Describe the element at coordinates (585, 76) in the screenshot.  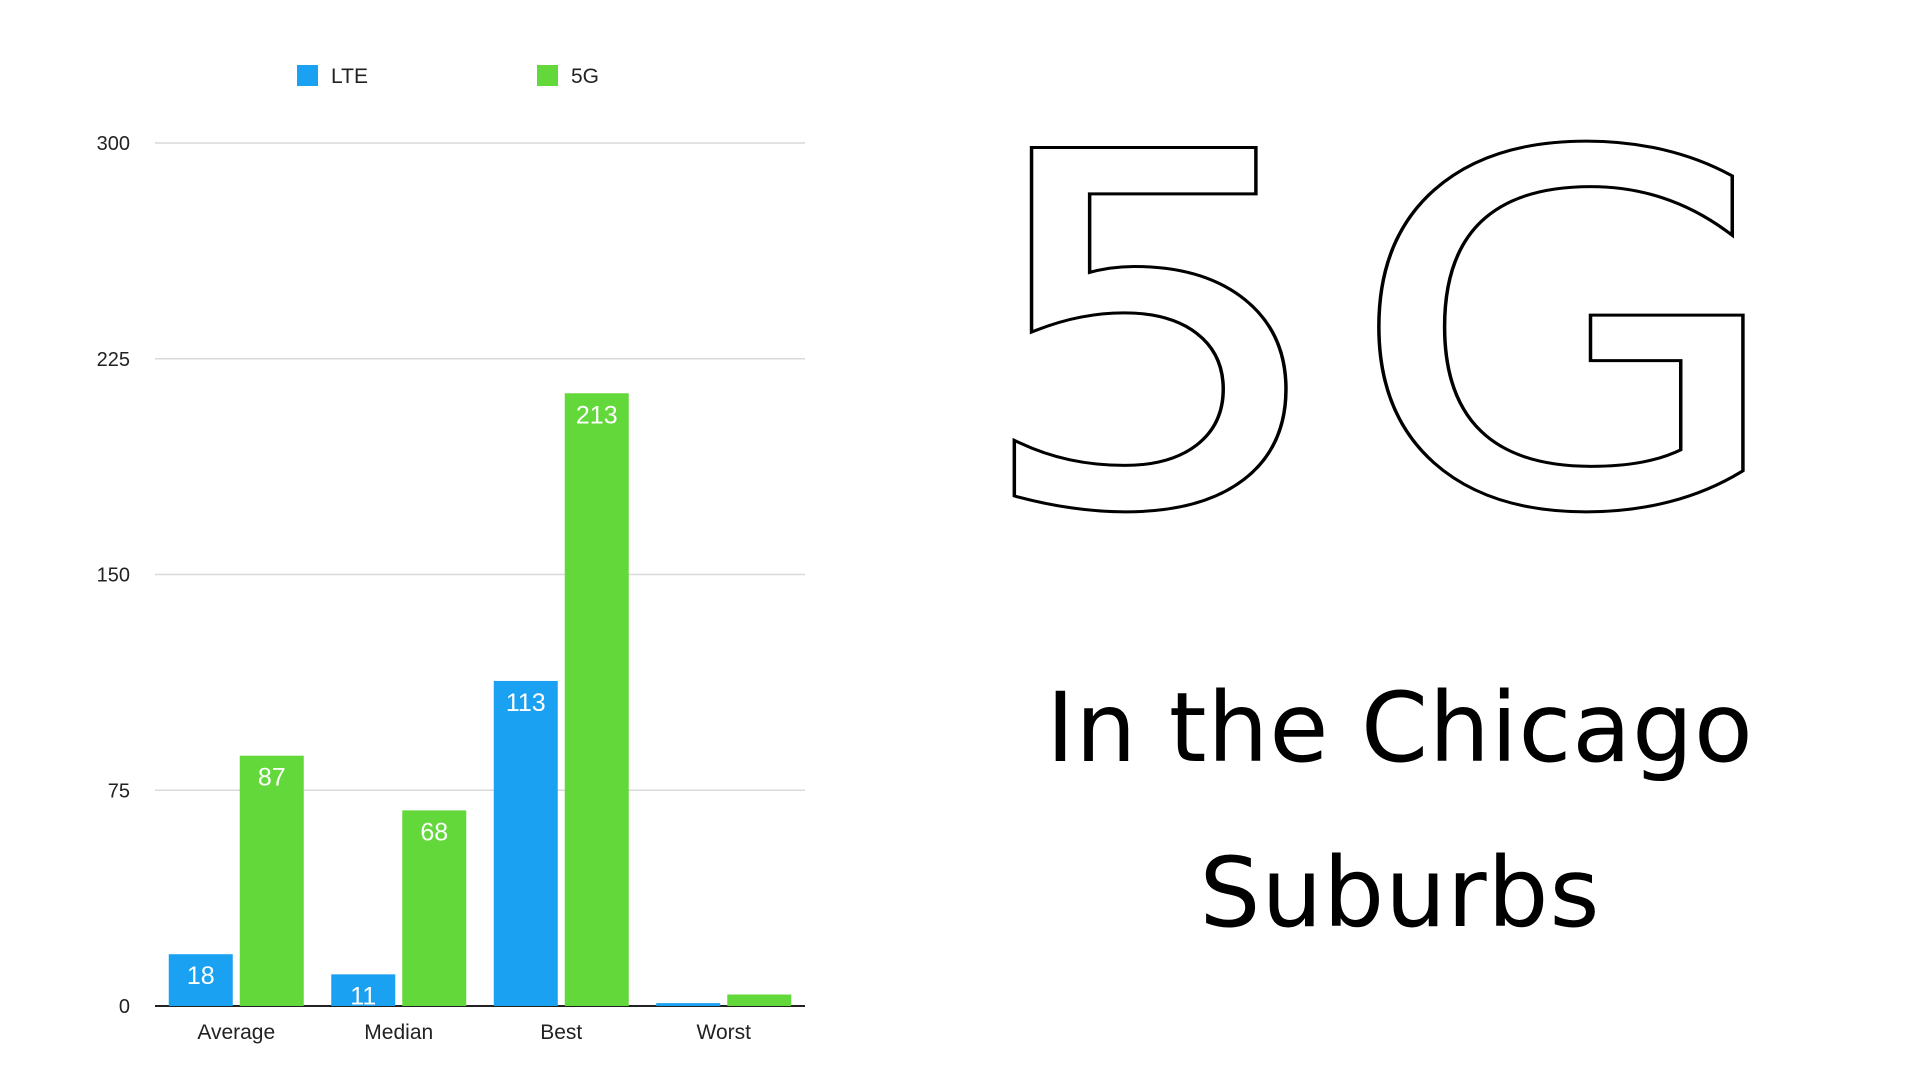
I see `legend-label-5g: 5G` at that location.